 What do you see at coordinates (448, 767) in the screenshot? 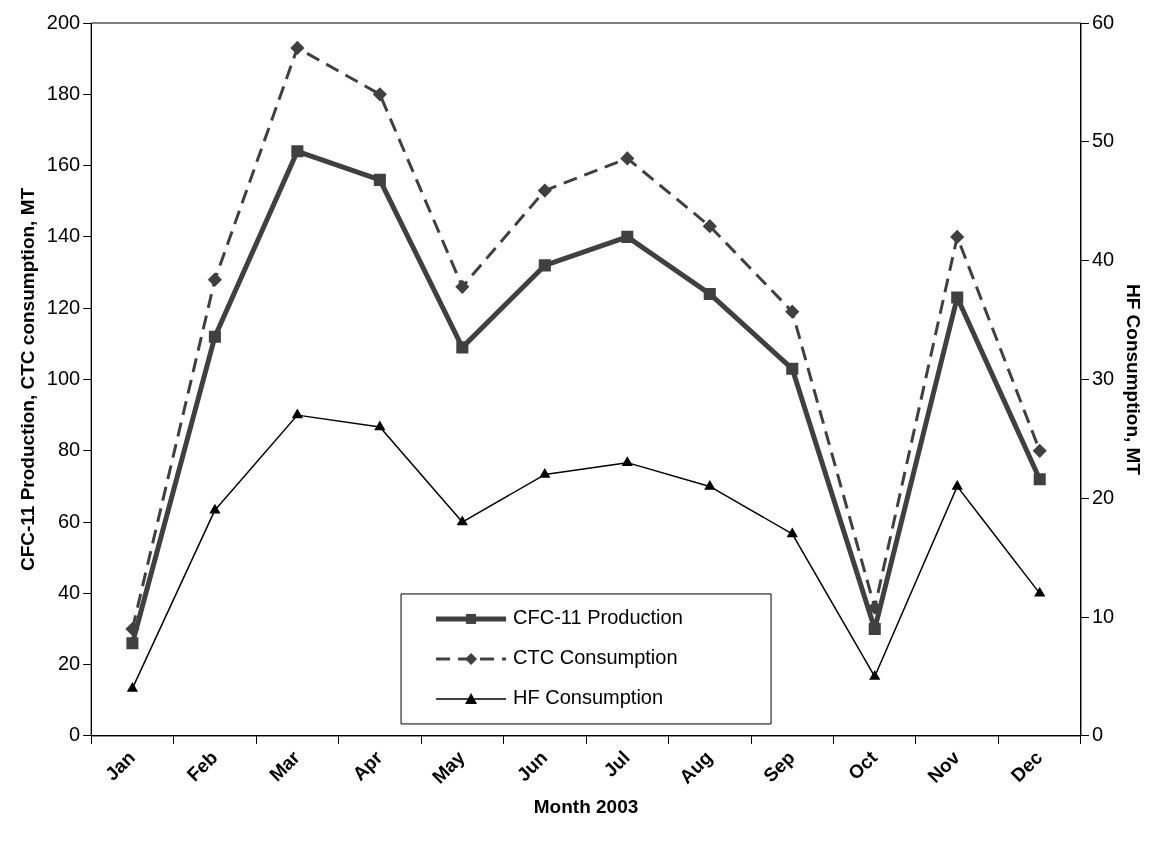
I see `x-tick-label: May` at bounding box center [448, 767].